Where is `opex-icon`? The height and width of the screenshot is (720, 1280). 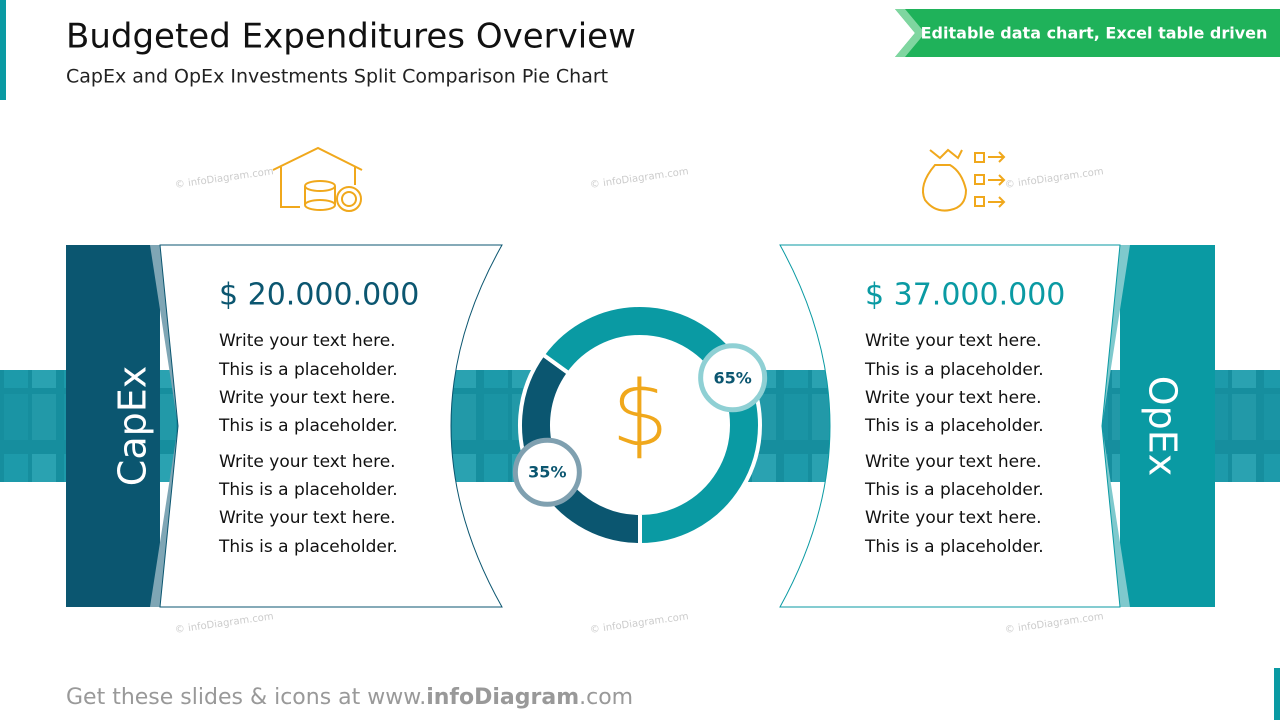 opex-icon is located at coordinates (964, 180).